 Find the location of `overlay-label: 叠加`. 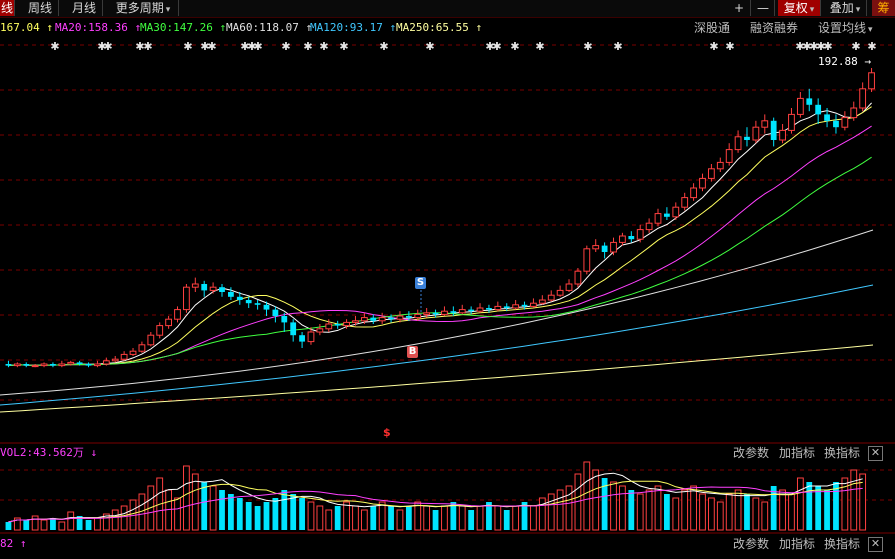

overlay-label: 叠加 is located at coordinates (841, 8).